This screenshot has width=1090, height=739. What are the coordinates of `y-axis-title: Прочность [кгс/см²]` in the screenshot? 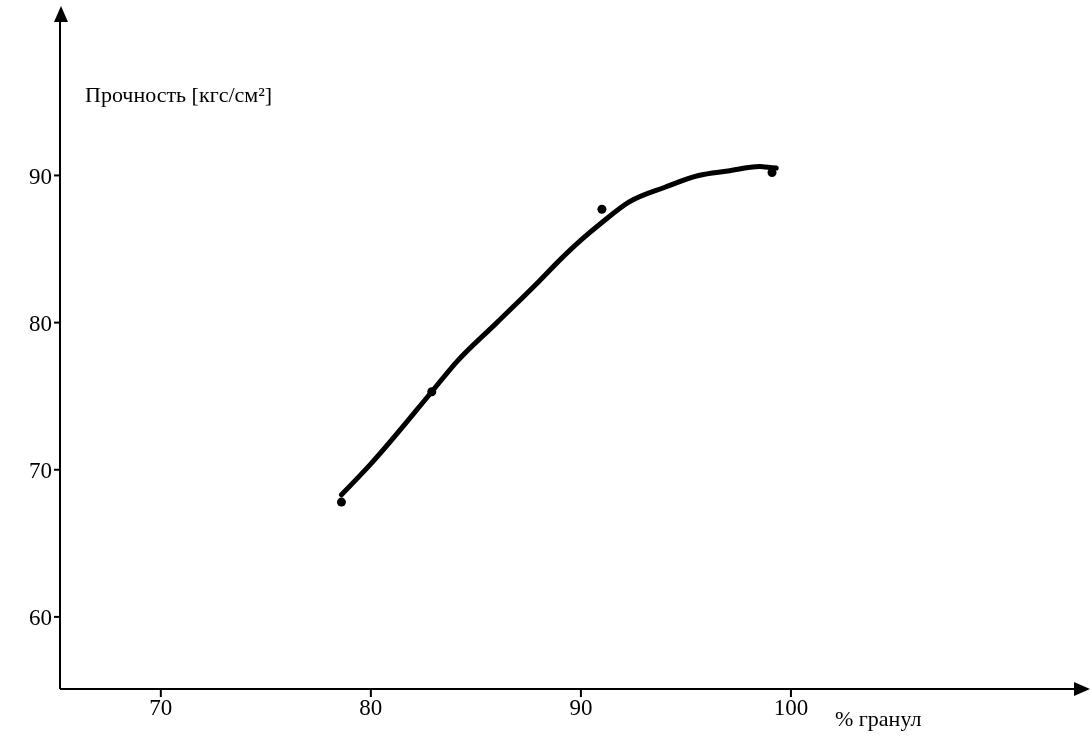 It's located at (179, 95).